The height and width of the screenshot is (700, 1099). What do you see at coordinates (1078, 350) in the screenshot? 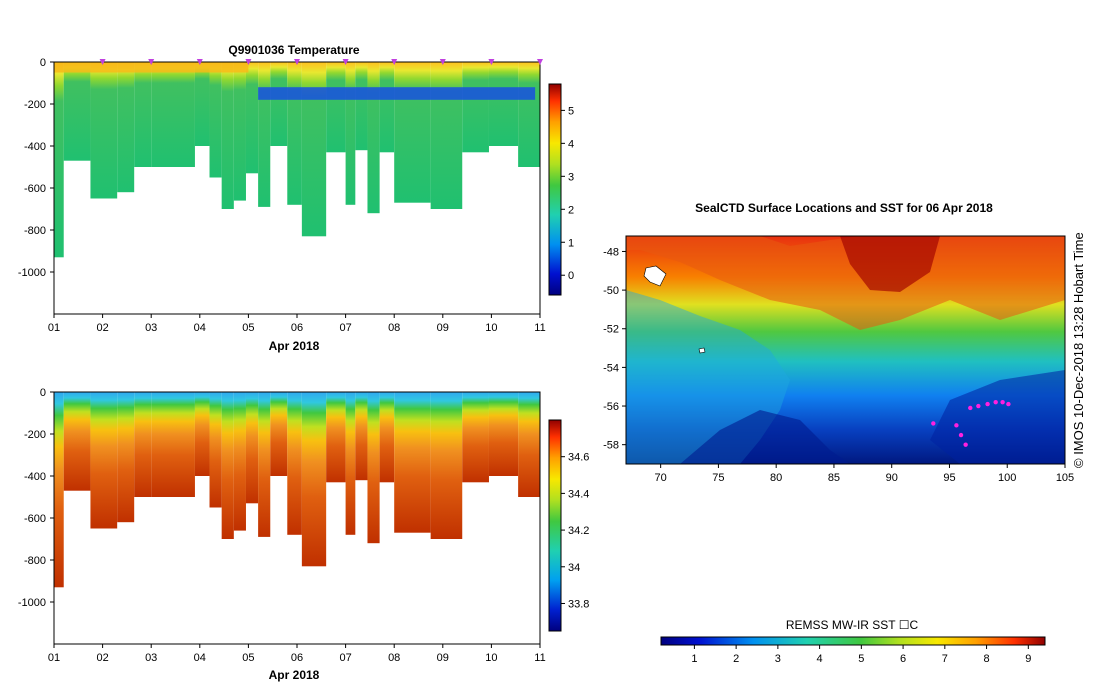
I see `credit-text: © IMOS 10-Dec-2018 13:28 Hobart Time` at bounding box center [1078, 350].